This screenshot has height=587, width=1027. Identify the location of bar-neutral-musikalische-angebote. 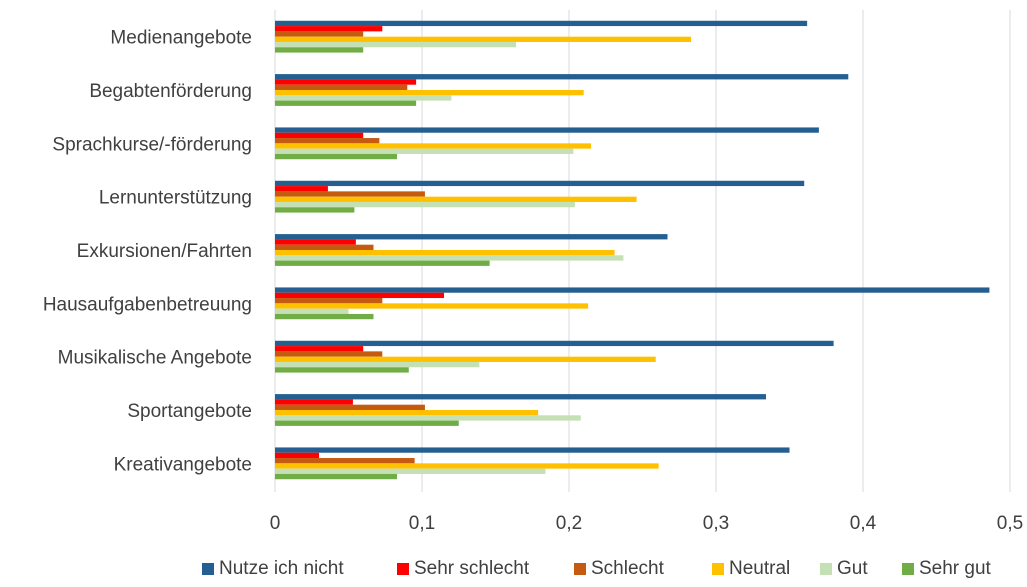
(465, 359).